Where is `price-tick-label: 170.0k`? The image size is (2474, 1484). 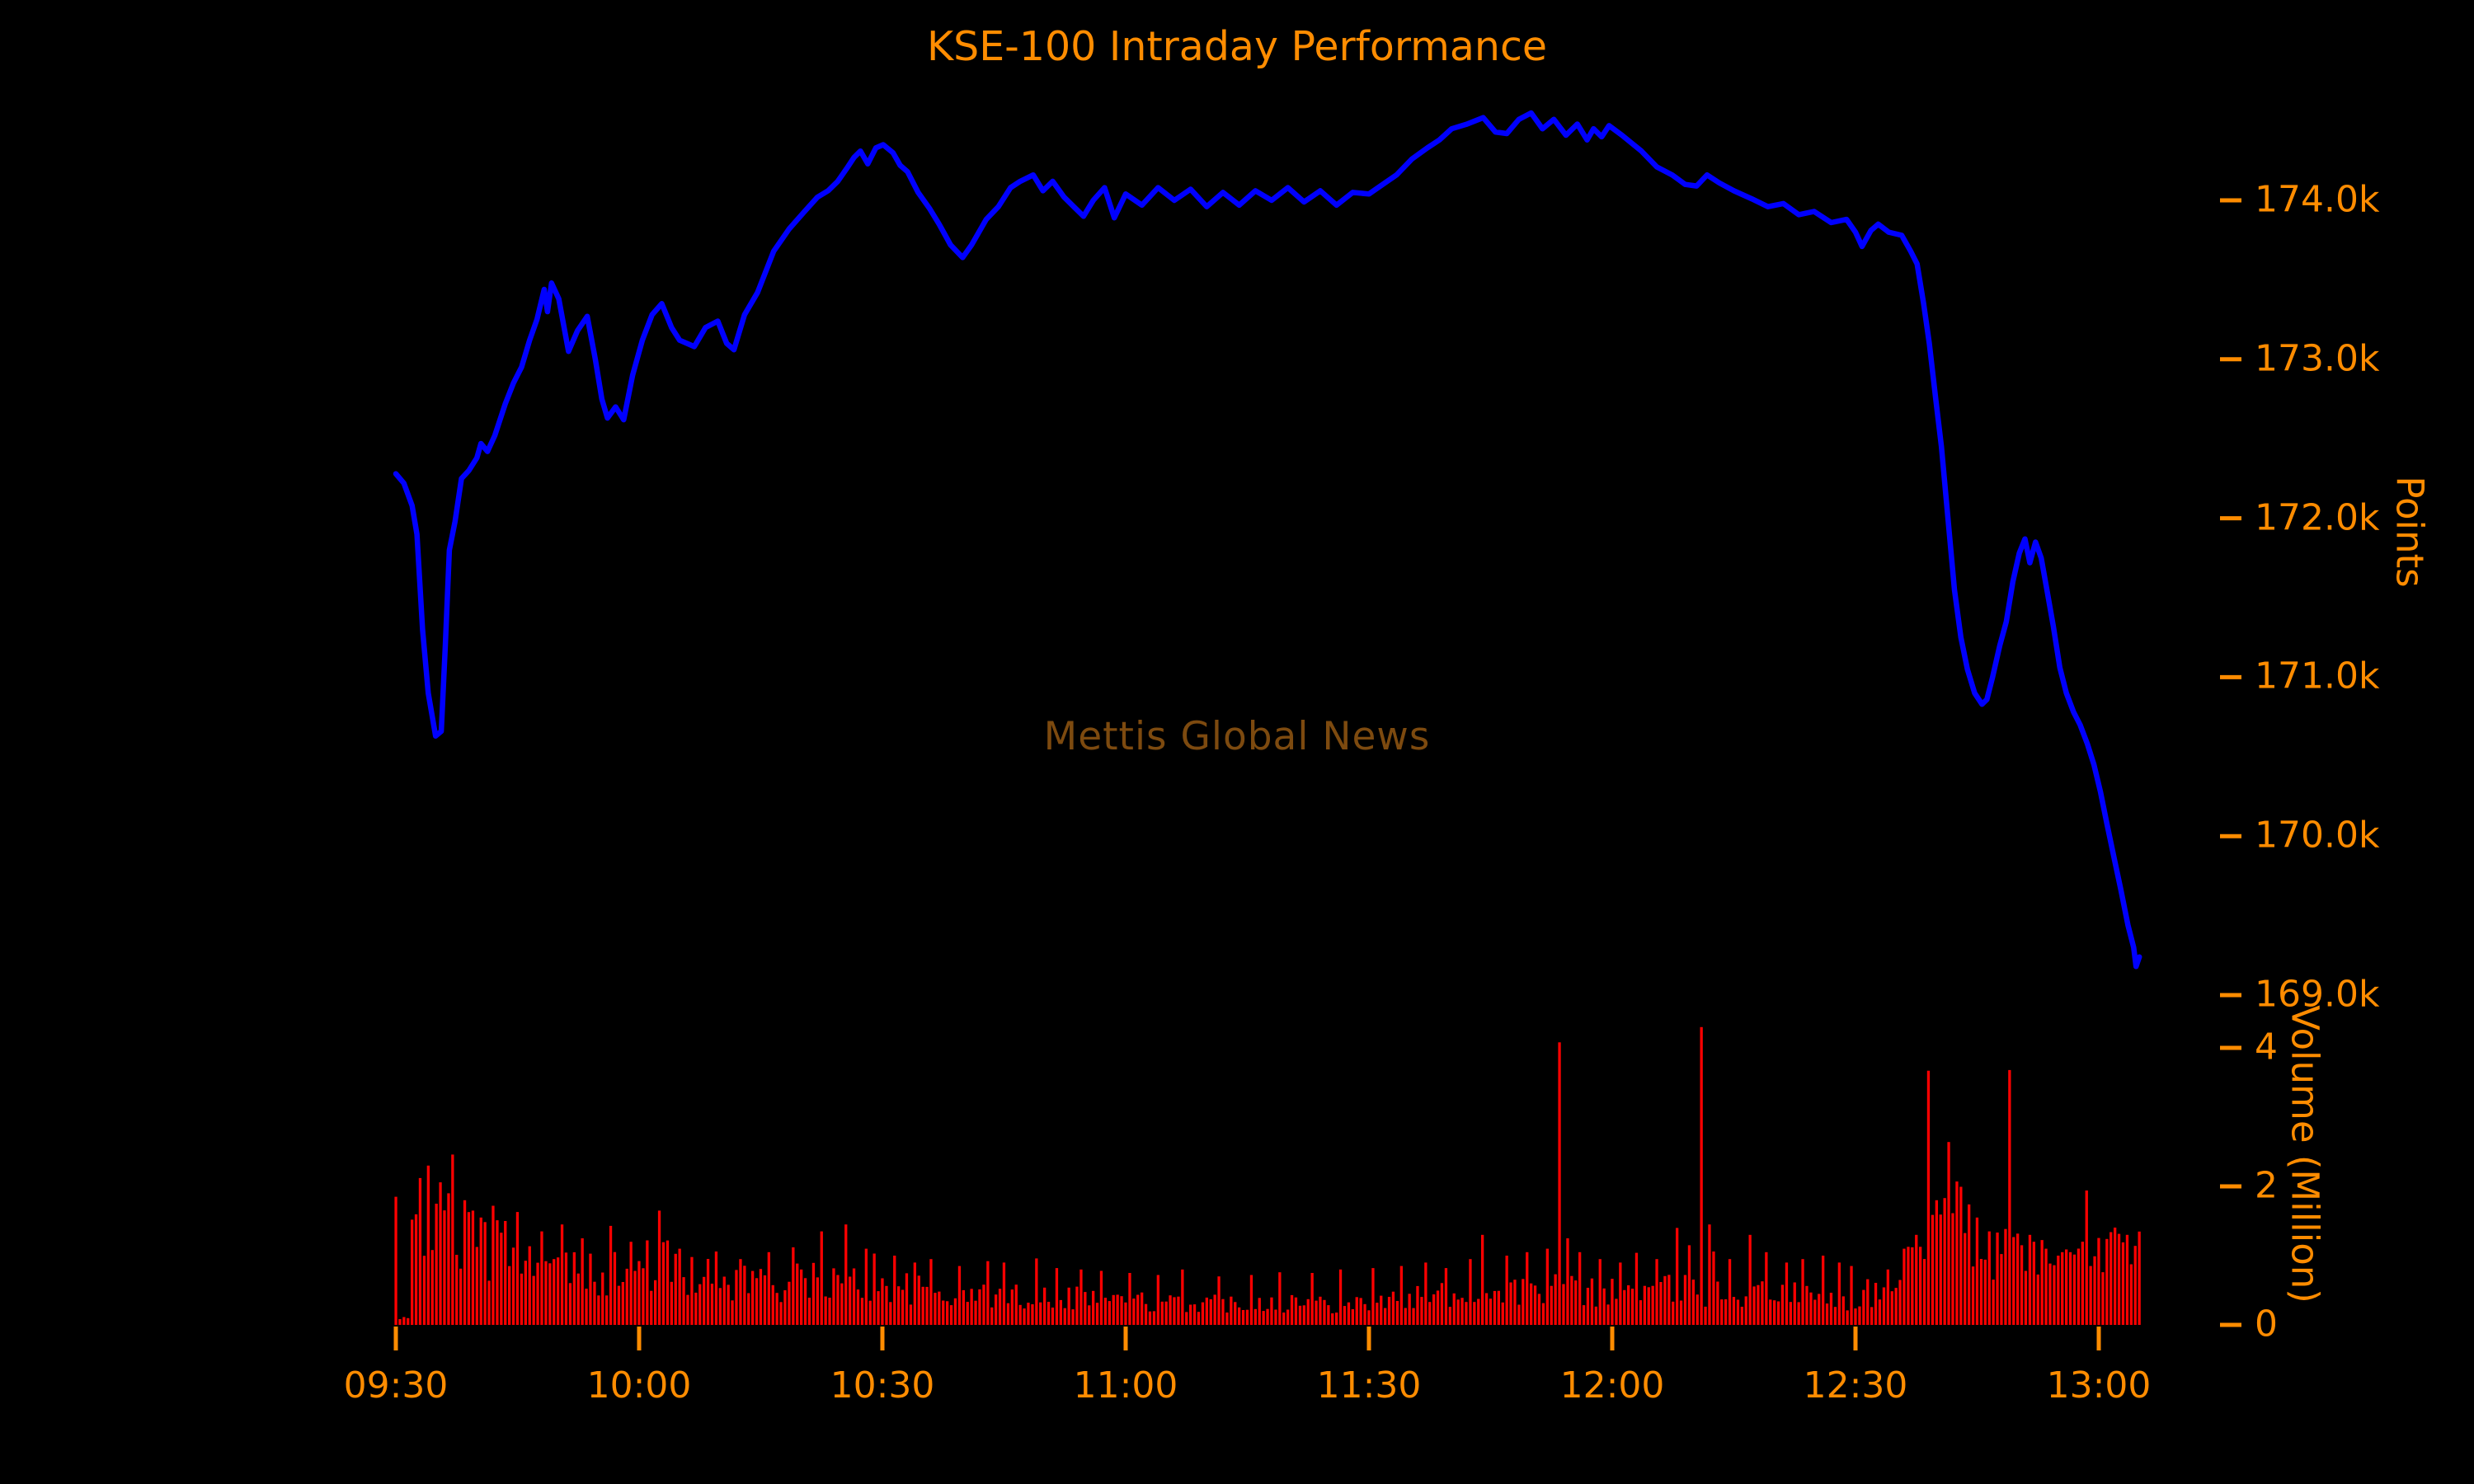 price-tick-label: 170.0k is located at coordinates (2317, 835).